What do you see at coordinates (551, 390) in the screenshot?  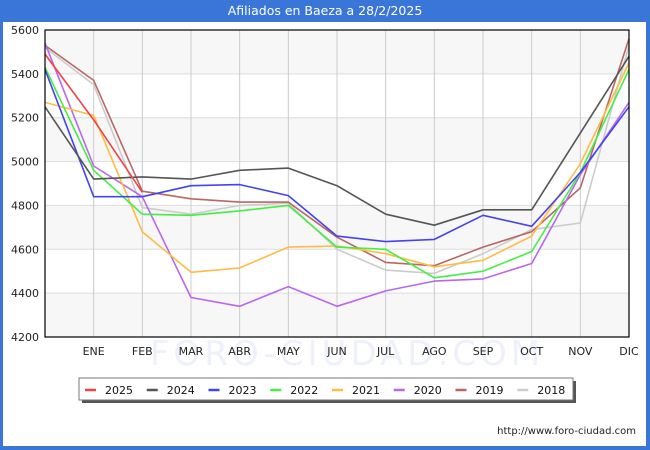 I see `legend-label-2018: 2018` at bounding box center [551, 390].